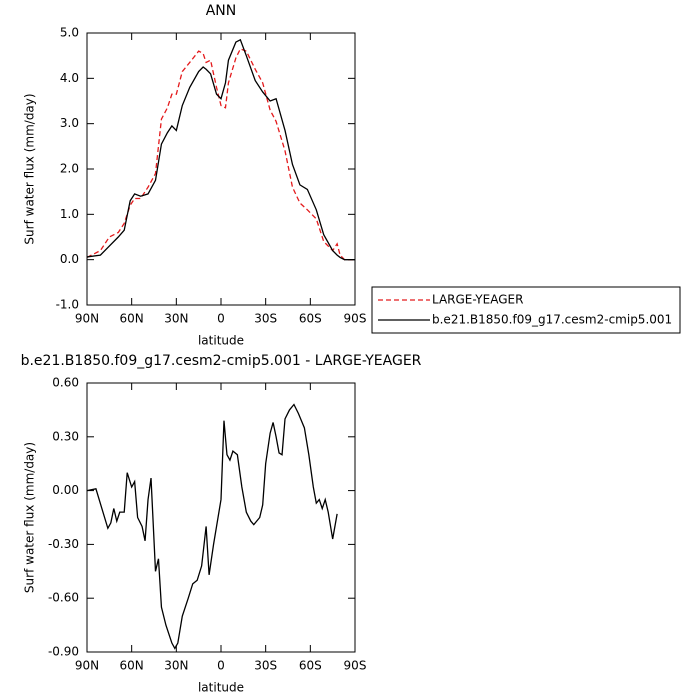  What do you see at coordinates (221, 11) in the screenshot?
I see `chart-title: ANN` at bounding box center [221, 11].